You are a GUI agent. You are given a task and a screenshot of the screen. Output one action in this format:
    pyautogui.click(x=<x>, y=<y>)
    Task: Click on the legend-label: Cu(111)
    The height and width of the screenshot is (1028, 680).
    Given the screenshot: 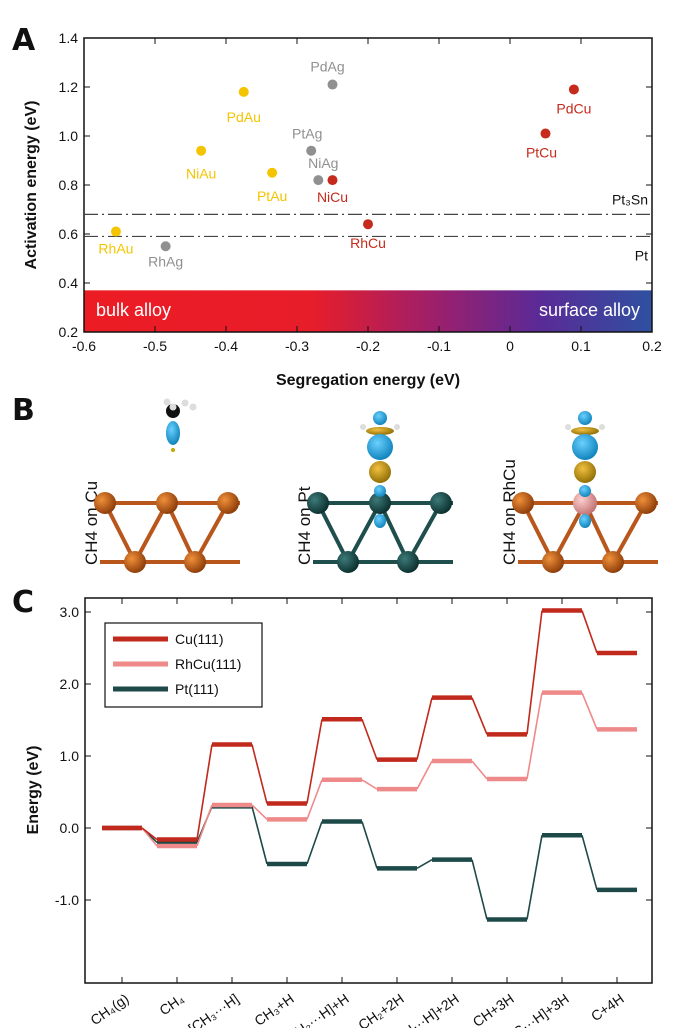 What is the action you would take?
    pyautogui.click(x=199, y=639)
    